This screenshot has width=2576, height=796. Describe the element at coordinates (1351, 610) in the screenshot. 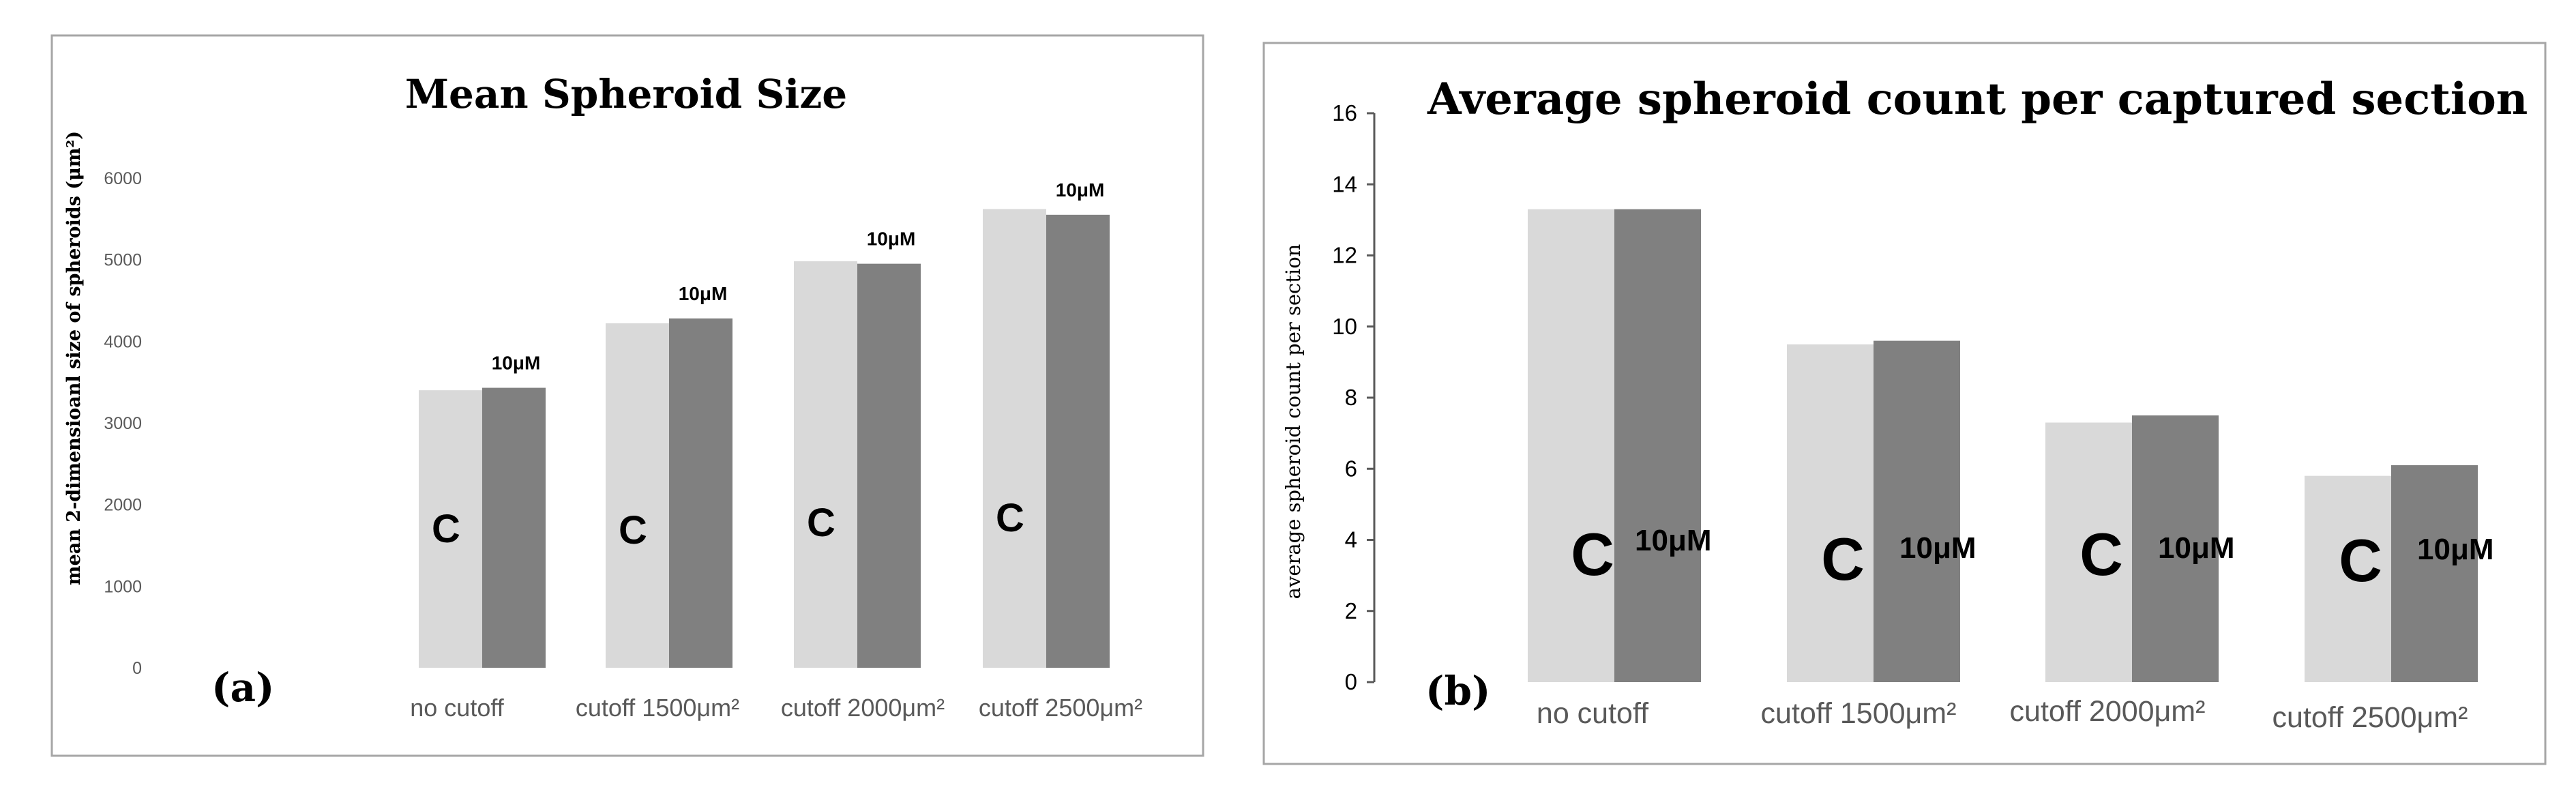

I see `y-tick-label: 2` at that location.